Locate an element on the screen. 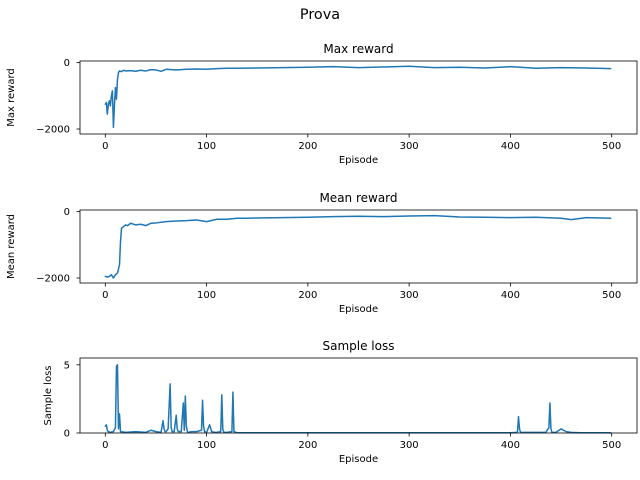  max-reward-x-tick-label: 400 is located at coordinates (510, 146).